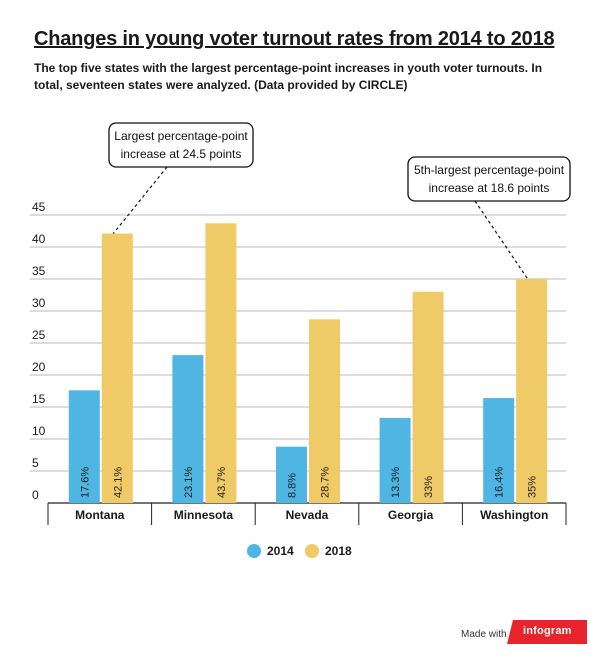 Image resolution: width=598 pixels, height=658 pixels. Describe the element at coordinates (39, 271) in the screenshot. I see `y-tick-label: 35` at that location.